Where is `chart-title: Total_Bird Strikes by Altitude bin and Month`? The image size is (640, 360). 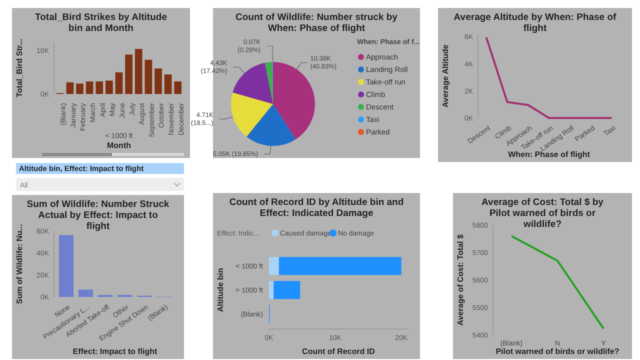
chart-title: Total_Bird Strikes by Altitude bin and Month is located at coordinates (101, 23).